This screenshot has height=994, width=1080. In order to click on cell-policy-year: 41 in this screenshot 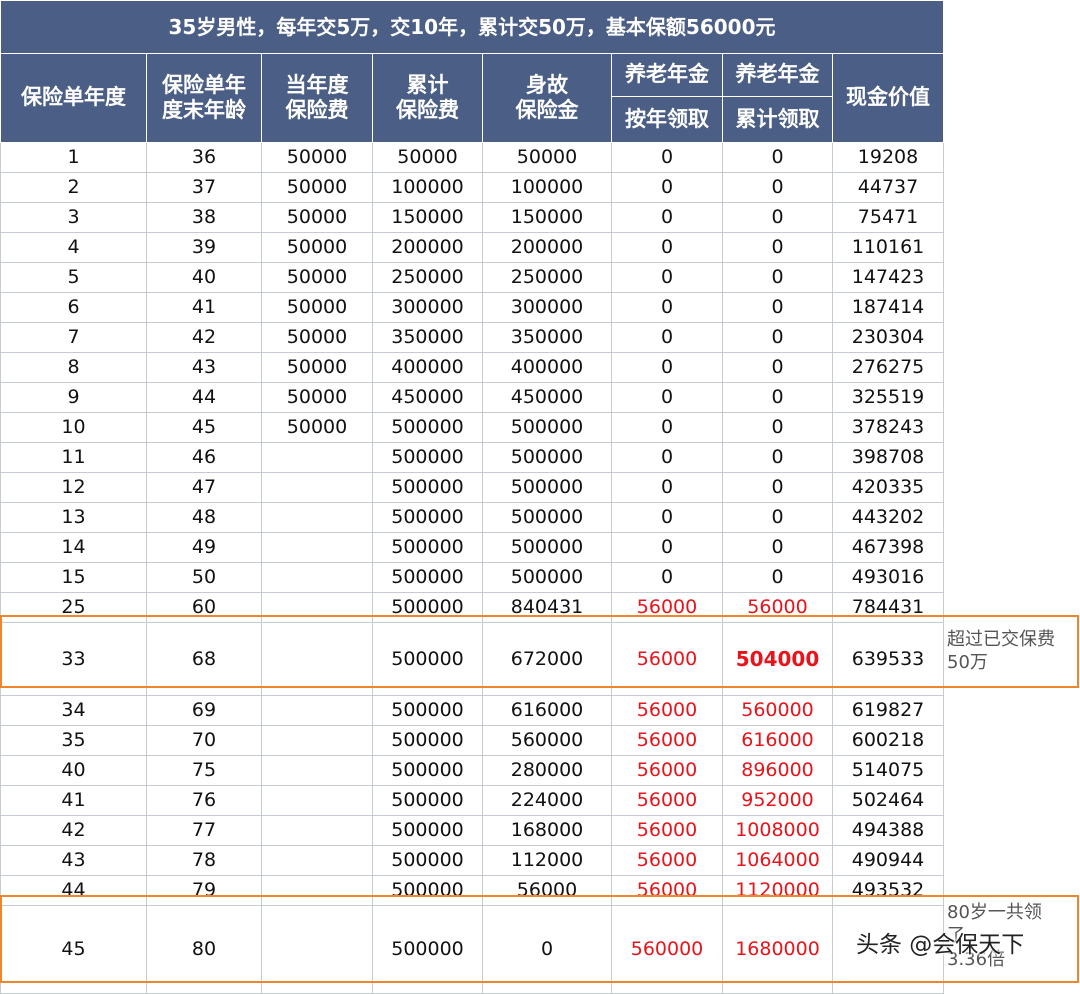, I will do `click(73, 800)`.